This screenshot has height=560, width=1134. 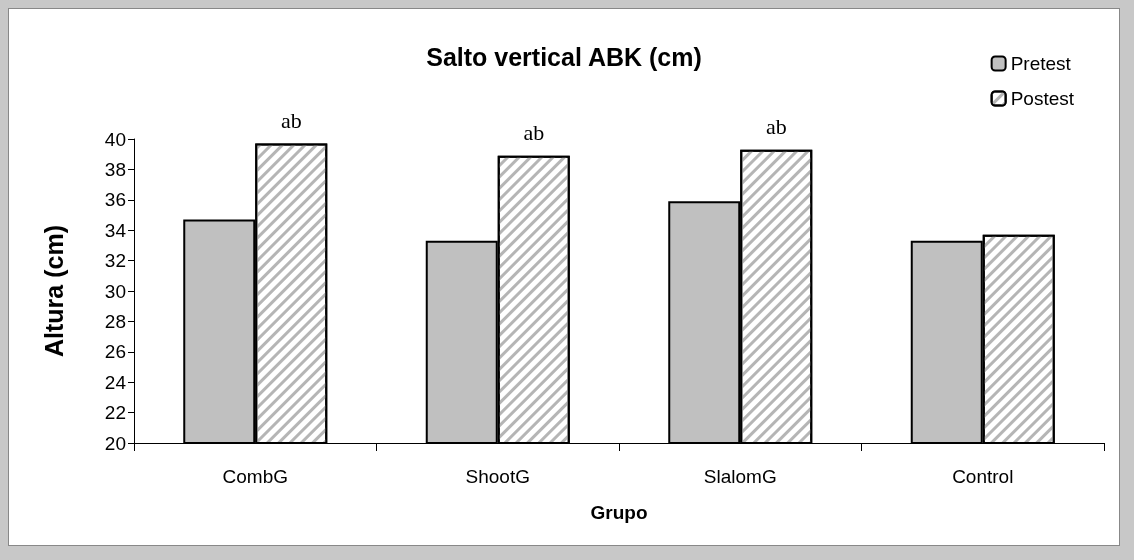 What do you see at coordinates (115, 230) in the screenshot?
I see `y-tick-label: 34` at bounding box center [115, 230].